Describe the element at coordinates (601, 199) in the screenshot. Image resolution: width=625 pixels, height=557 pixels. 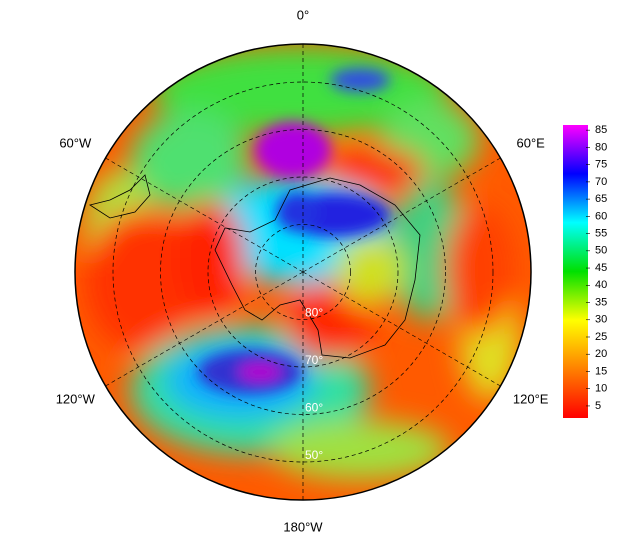
I see `colorbar-label: 65` at that location.